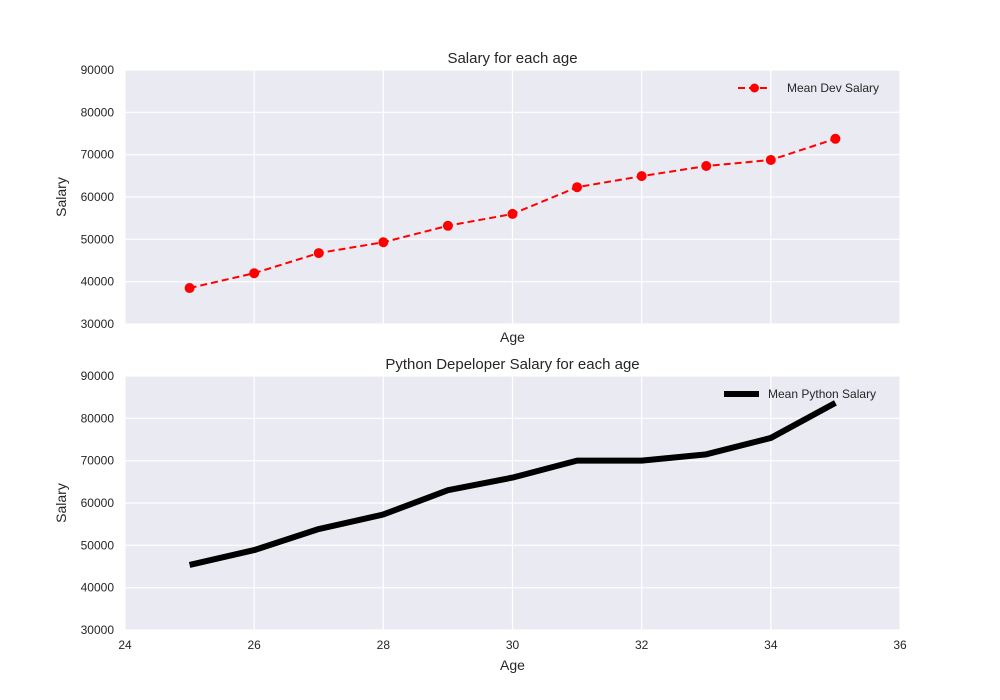 Image resolution: width=1000 pixels, height=700 pixels. I want to click on legend-label: Mean Dev Salary, so click(833, 88).